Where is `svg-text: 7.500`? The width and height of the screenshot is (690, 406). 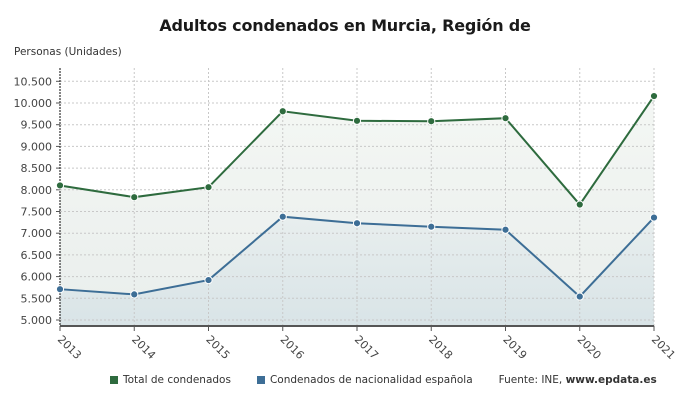 svg-text: 7.500 is located at coordinates (37, 212).